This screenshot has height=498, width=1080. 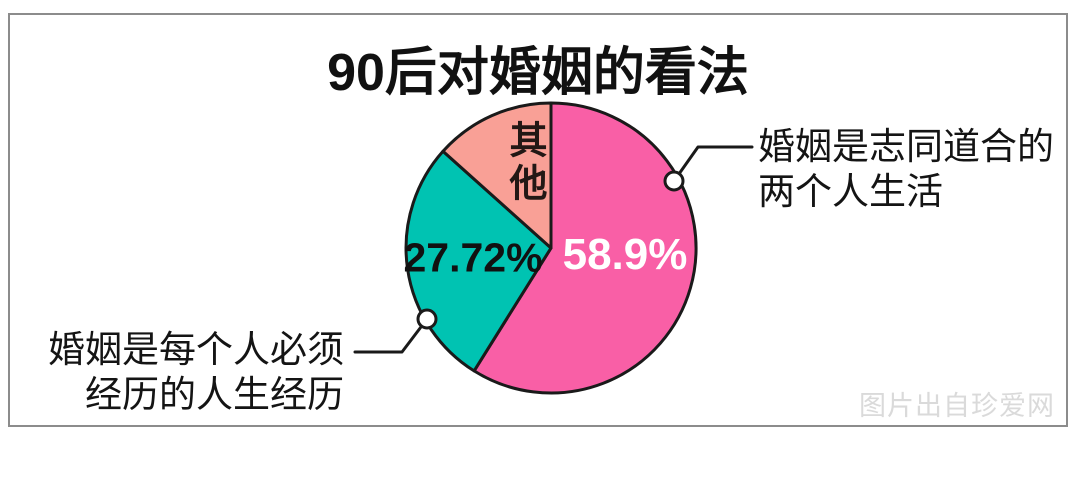 What do you see at coordinates (906, 169) in the screenshot?
I see `callout-right: 婚姻是志同道合的 两个人生活` at bounding box center [906, 169].